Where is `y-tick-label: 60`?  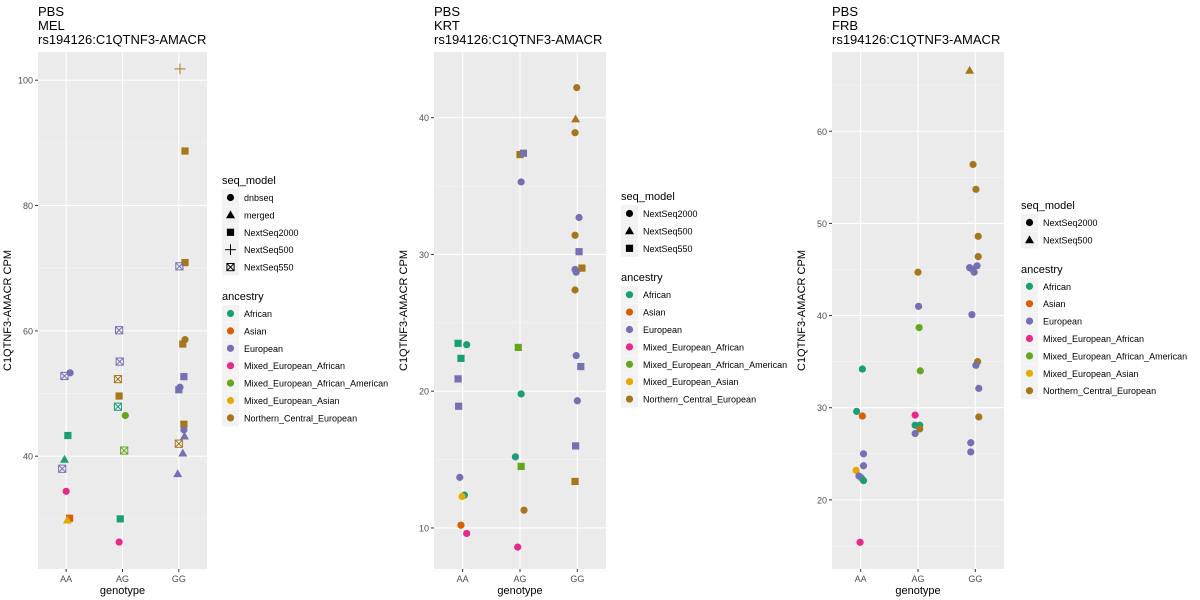
y-tick-label: 60 is located at coordinates (822, 132).